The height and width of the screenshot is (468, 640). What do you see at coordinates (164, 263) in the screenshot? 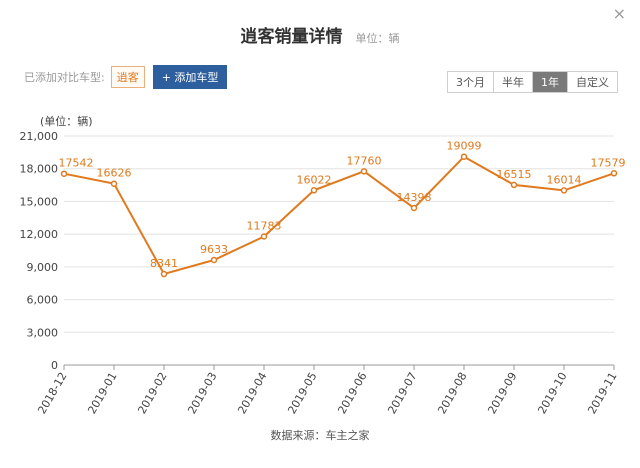
I see `data-label: 8341` at bounding box center [164, 263].